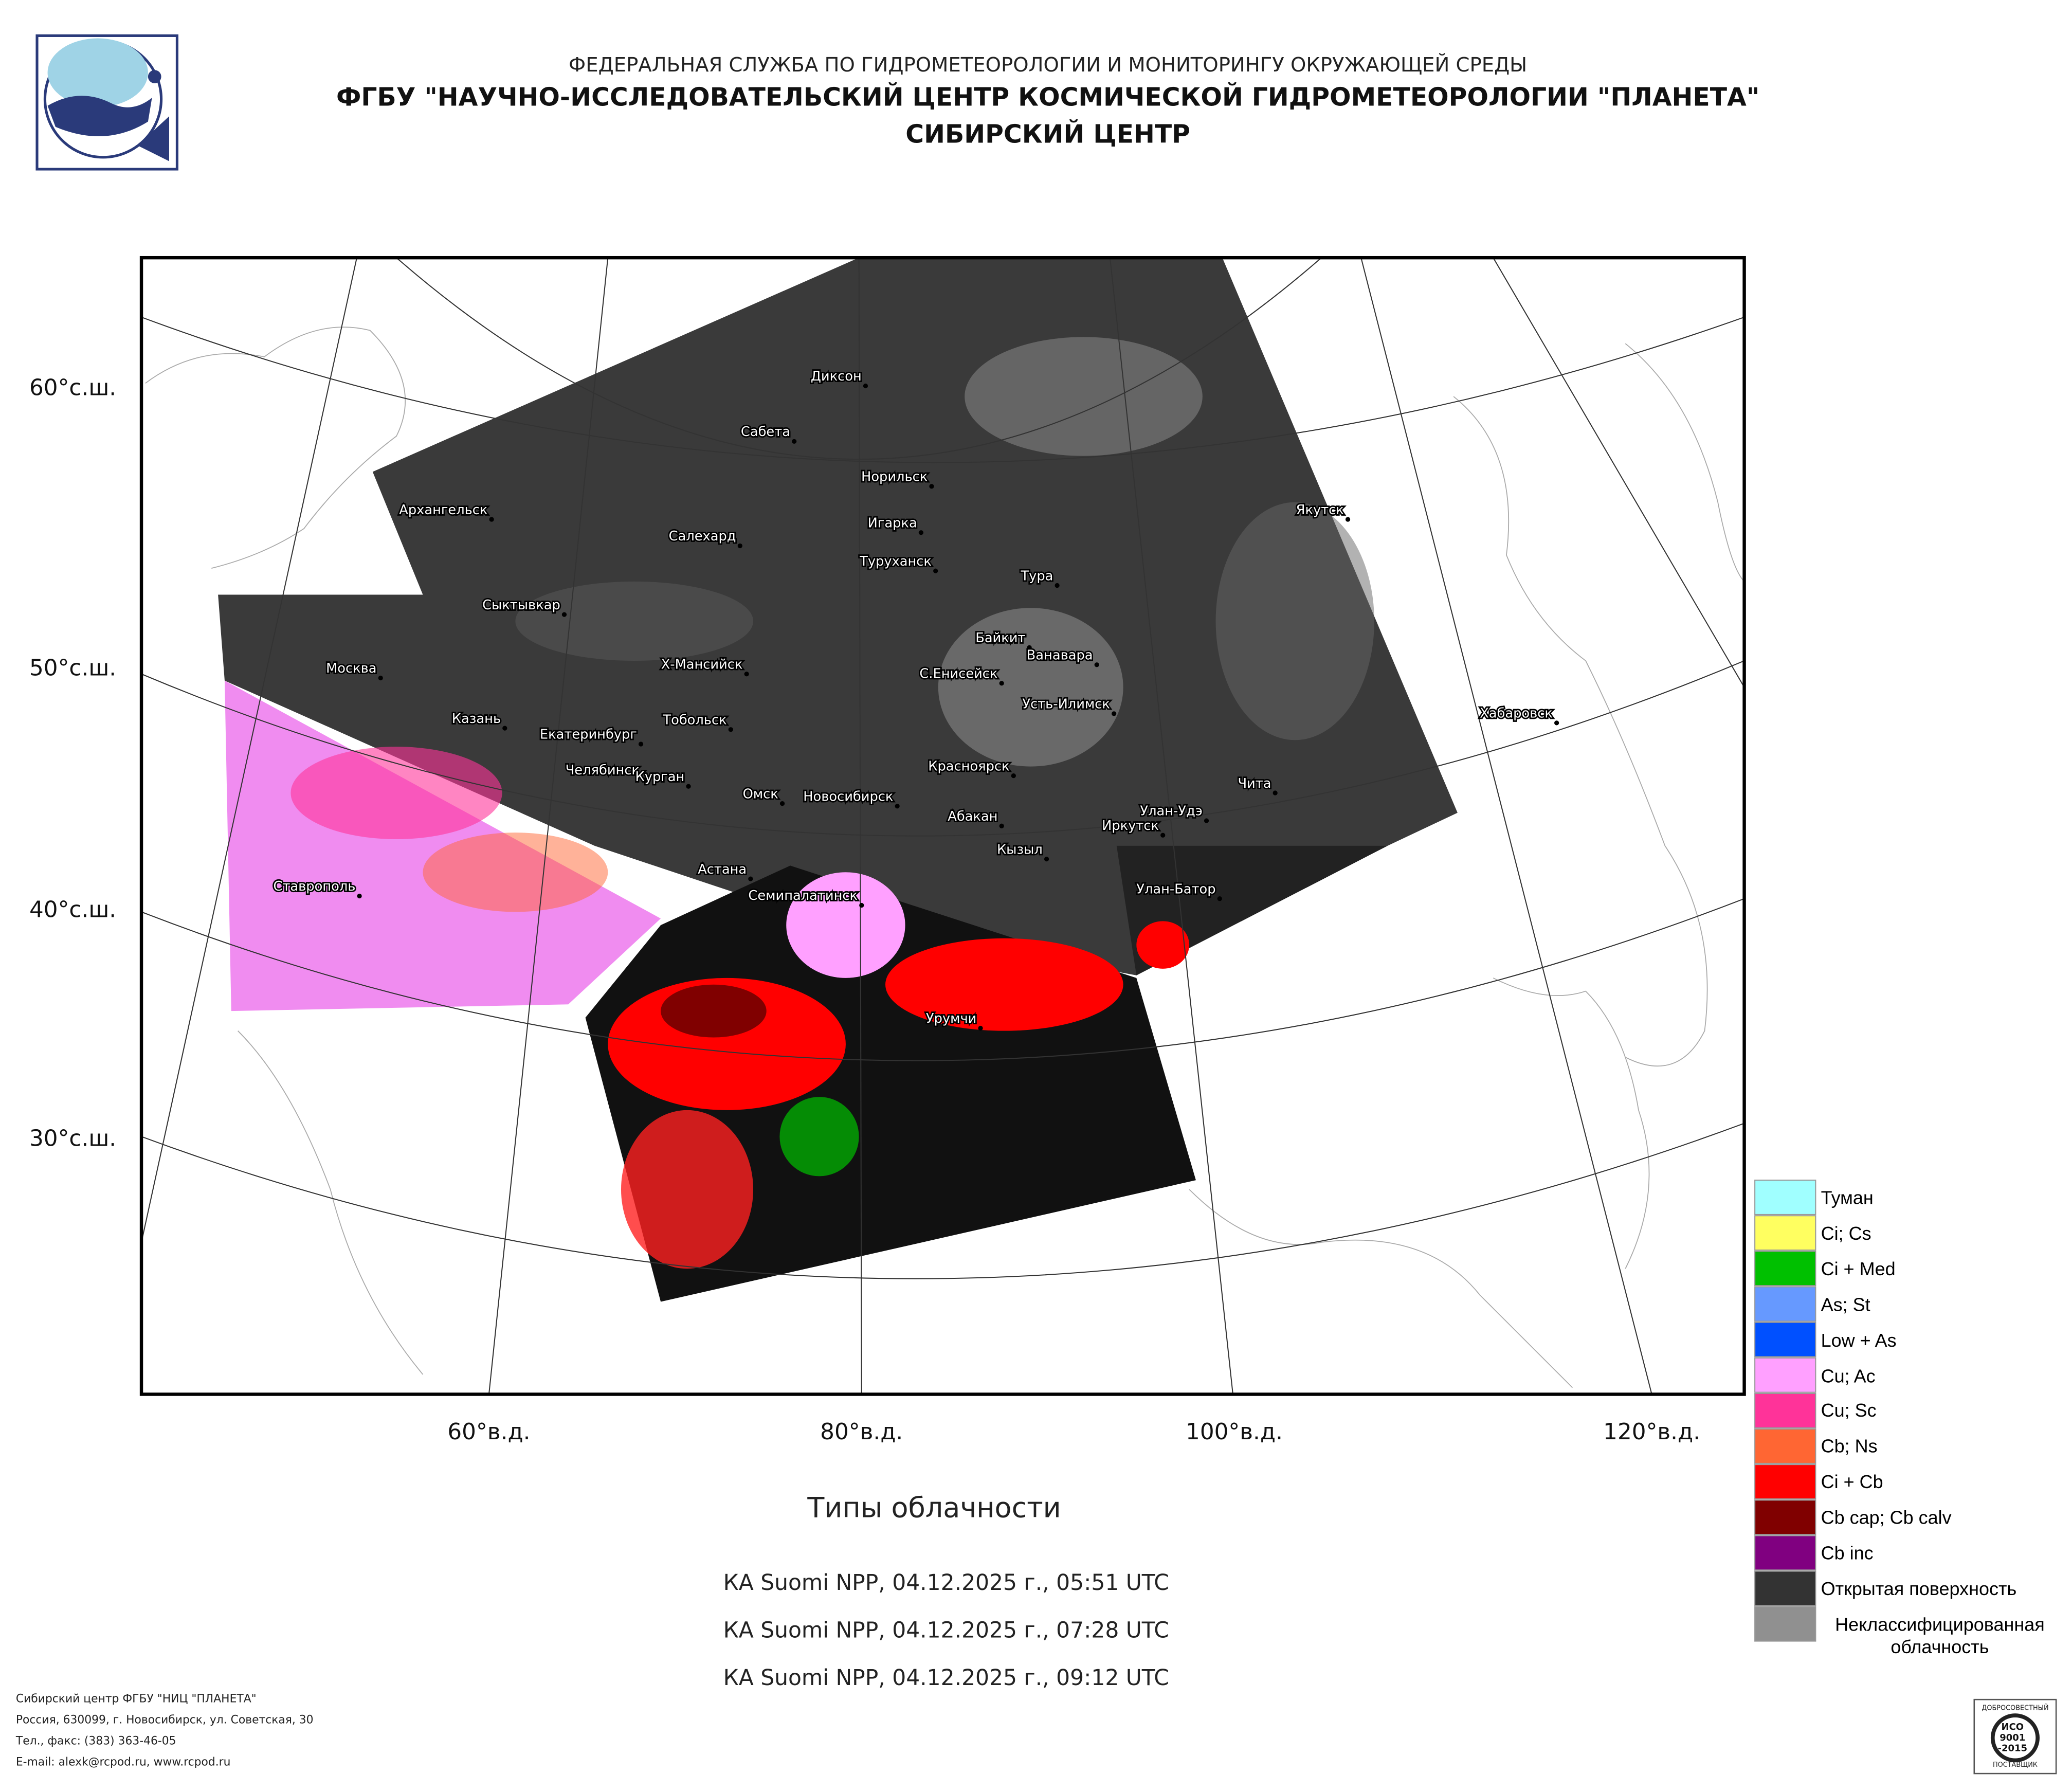 Image resolution: width=2072 pixels, height=1791 pixels. What do you see at coordinates (934, 1507) in the screenshot?
I see `caption-title: Типы облачности` at bounding box center [934, 1507].